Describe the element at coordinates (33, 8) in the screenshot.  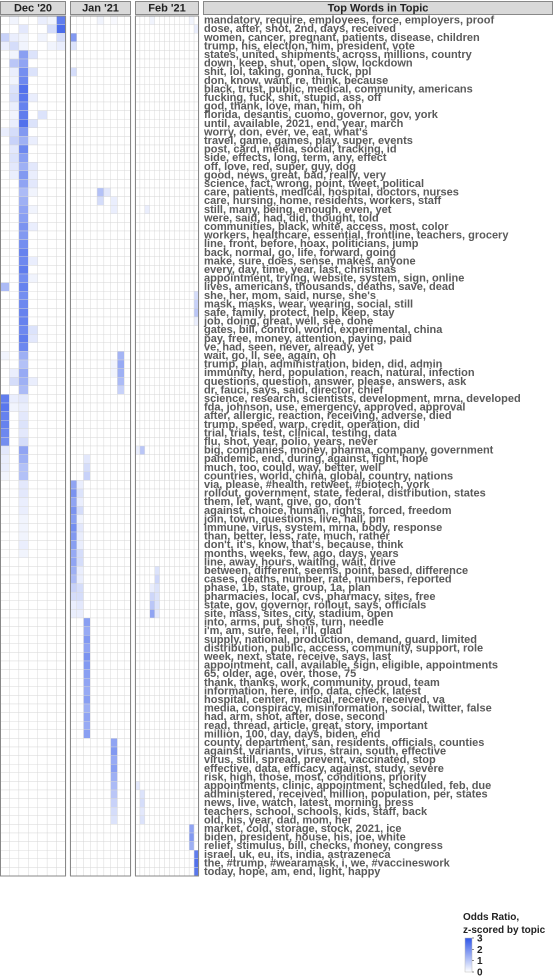
I see `month-header-box` at that location.